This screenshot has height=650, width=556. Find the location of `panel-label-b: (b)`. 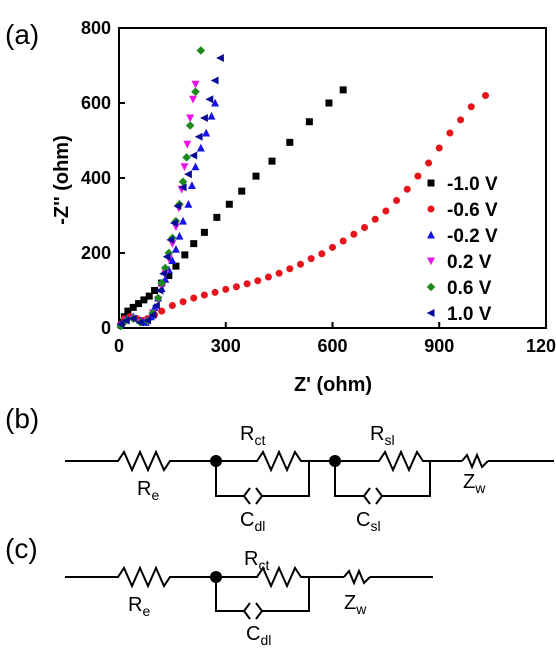

panel-label-b: (b) is located at coordinates (22, 418).